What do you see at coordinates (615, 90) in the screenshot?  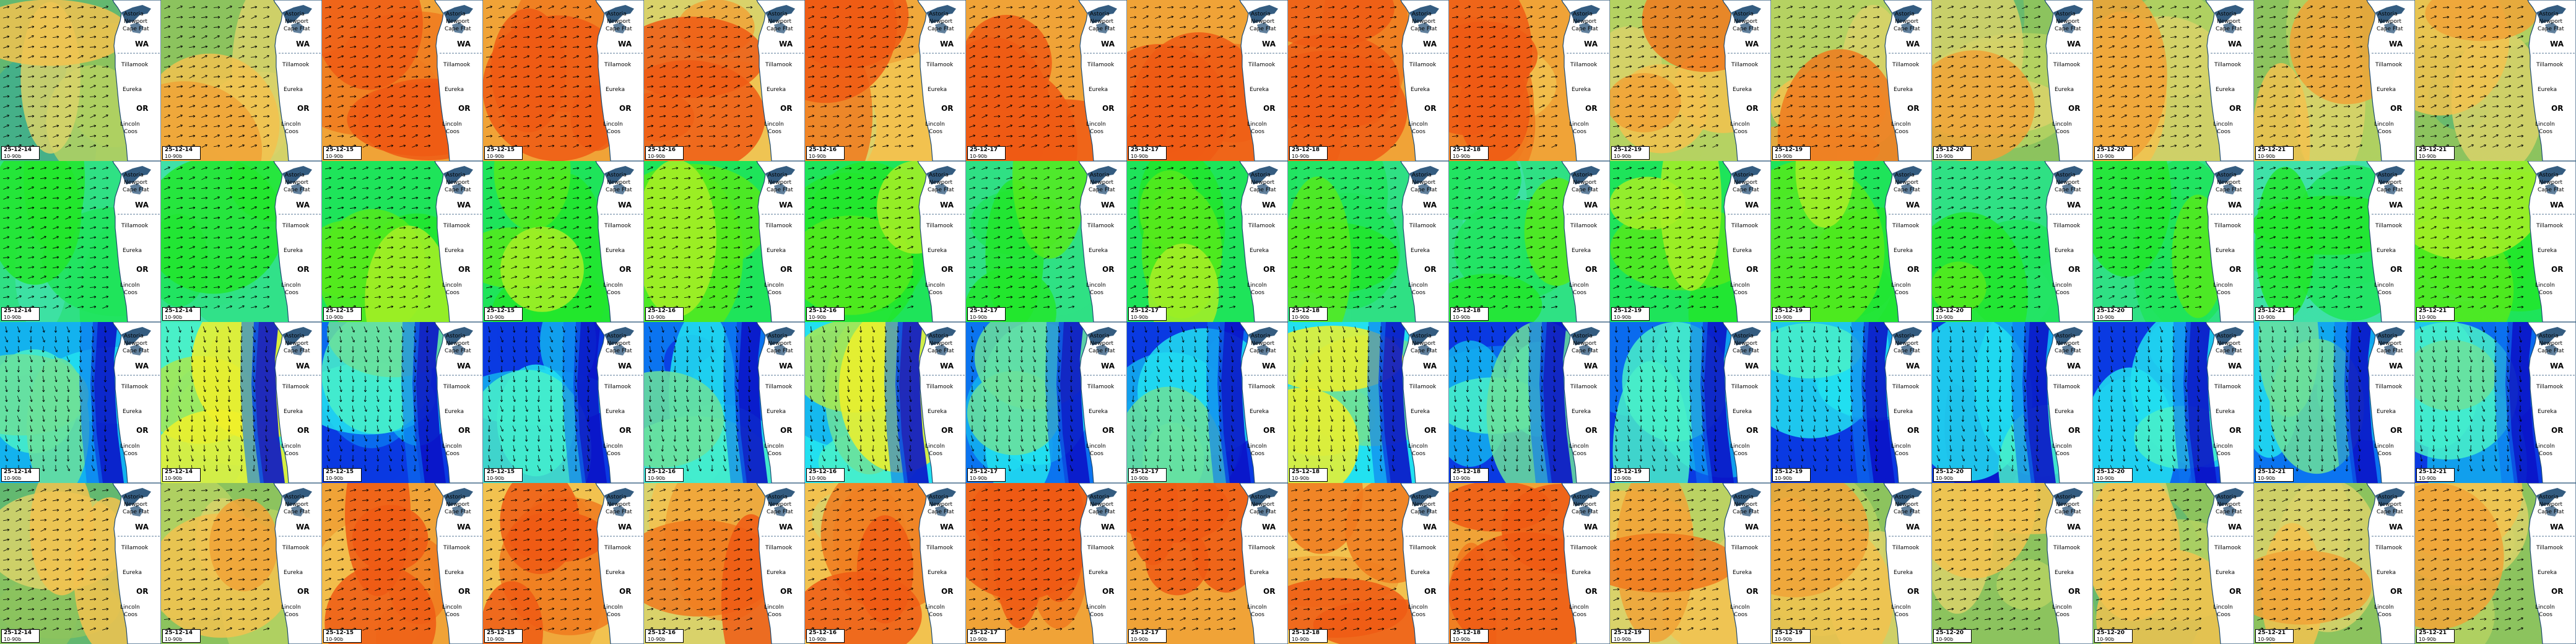 I see `place-label-city-4: Eureka` at bounding box center [615, 90].